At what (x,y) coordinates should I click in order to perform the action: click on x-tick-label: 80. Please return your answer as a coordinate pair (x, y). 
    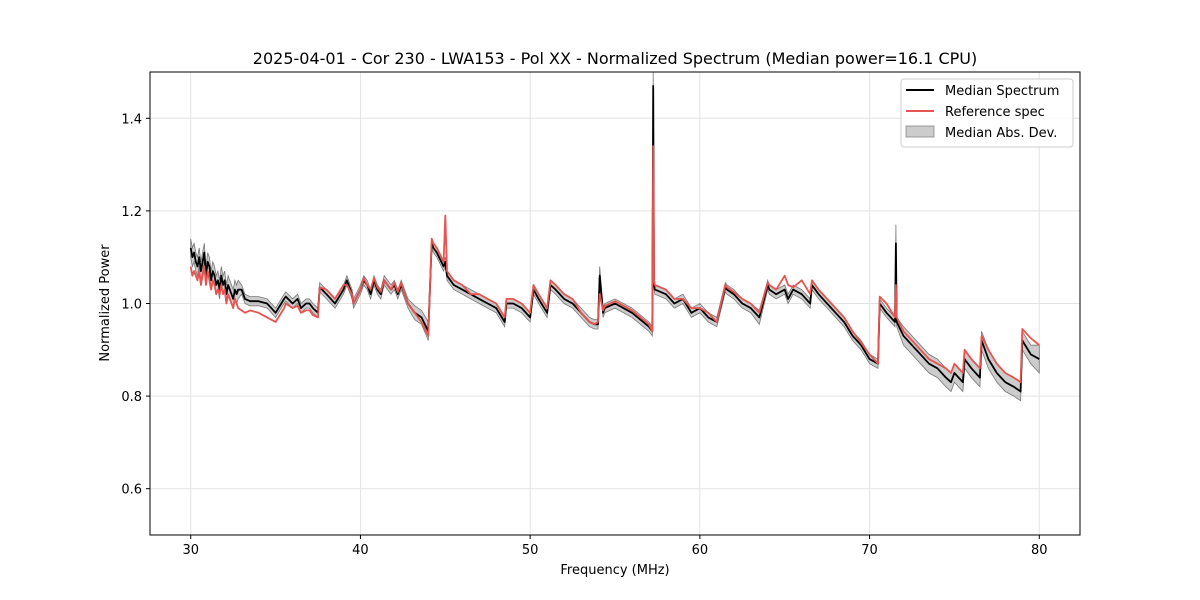
    Looking at the image, I should click on (1039, 550).